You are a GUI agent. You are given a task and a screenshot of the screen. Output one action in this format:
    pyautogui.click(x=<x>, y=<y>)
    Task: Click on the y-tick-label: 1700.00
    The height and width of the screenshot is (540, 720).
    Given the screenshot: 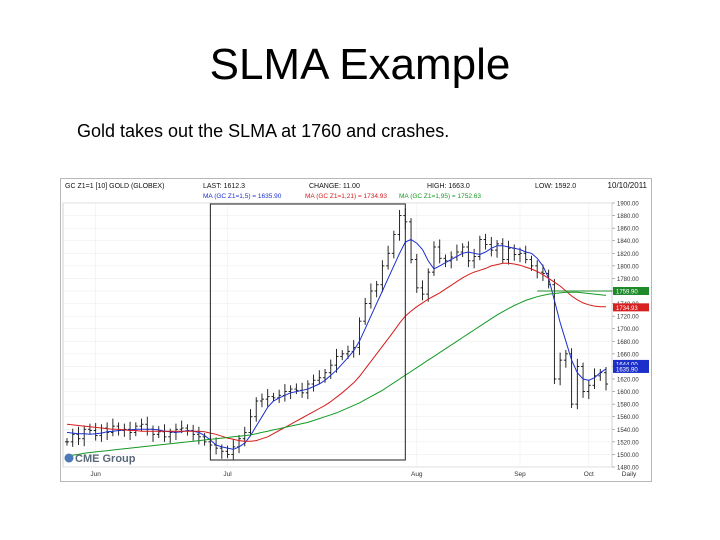 What is the action you would take?
    pyautogui.click(x=628, y=330)
    